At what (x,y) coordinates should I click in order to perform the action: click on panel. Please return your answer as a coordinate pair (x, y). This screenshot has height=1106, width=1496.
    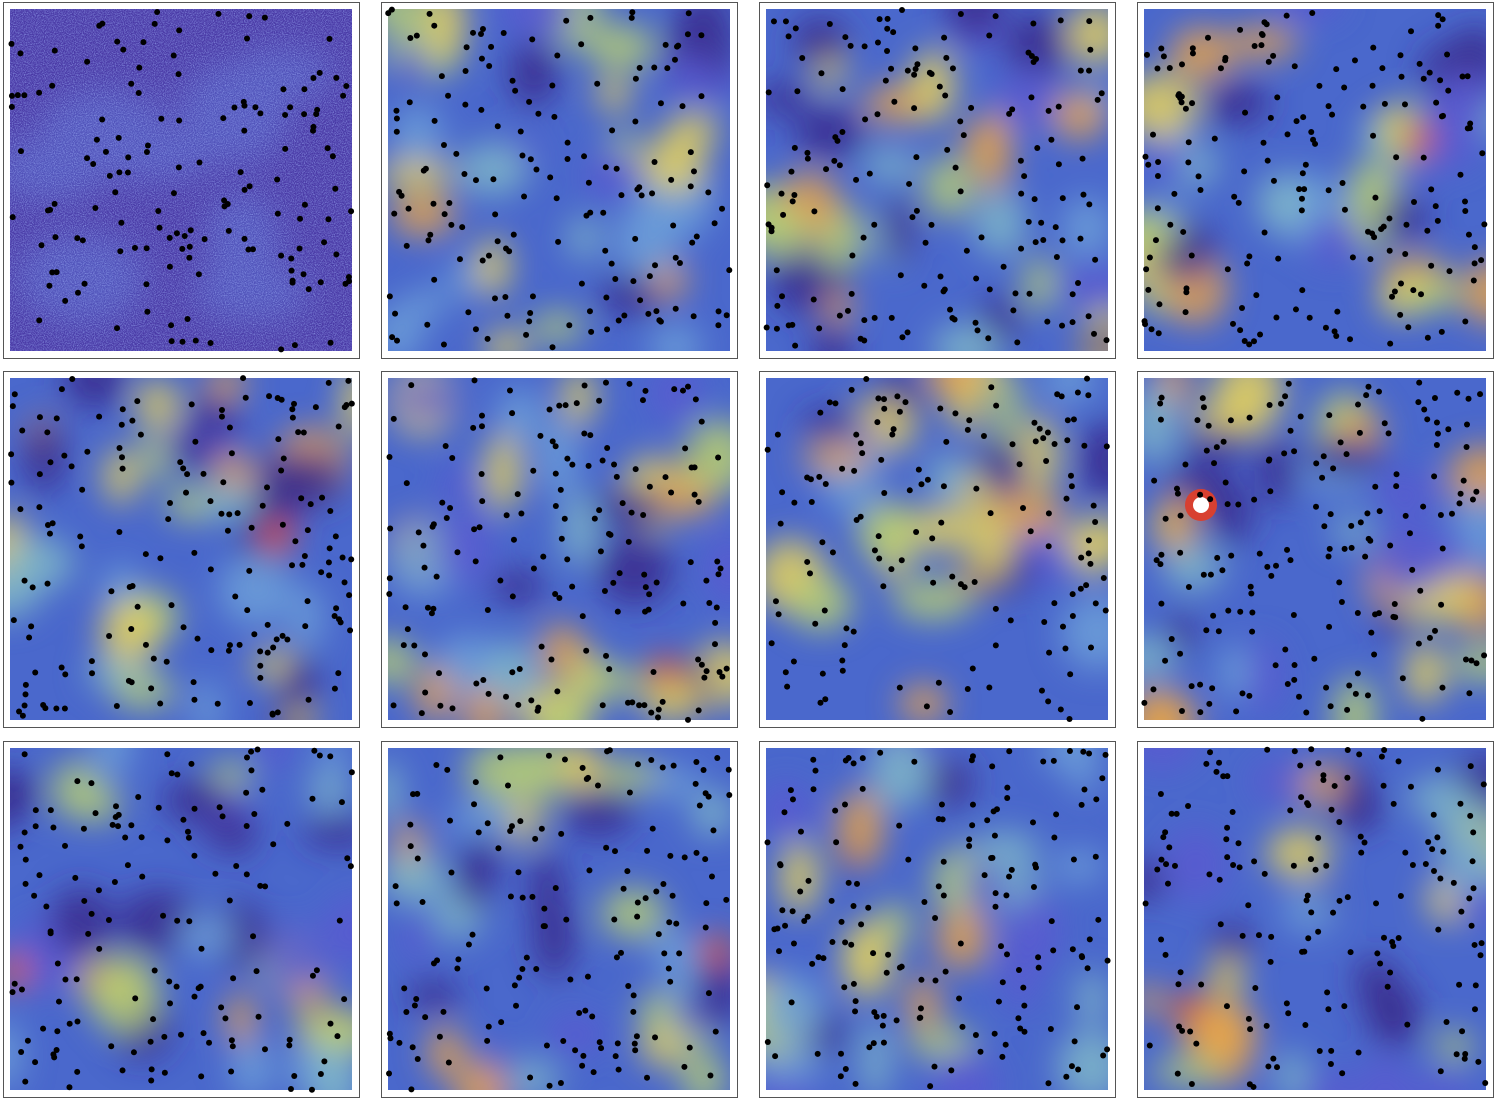
    Looking at the image, I should click on (1315, 180).